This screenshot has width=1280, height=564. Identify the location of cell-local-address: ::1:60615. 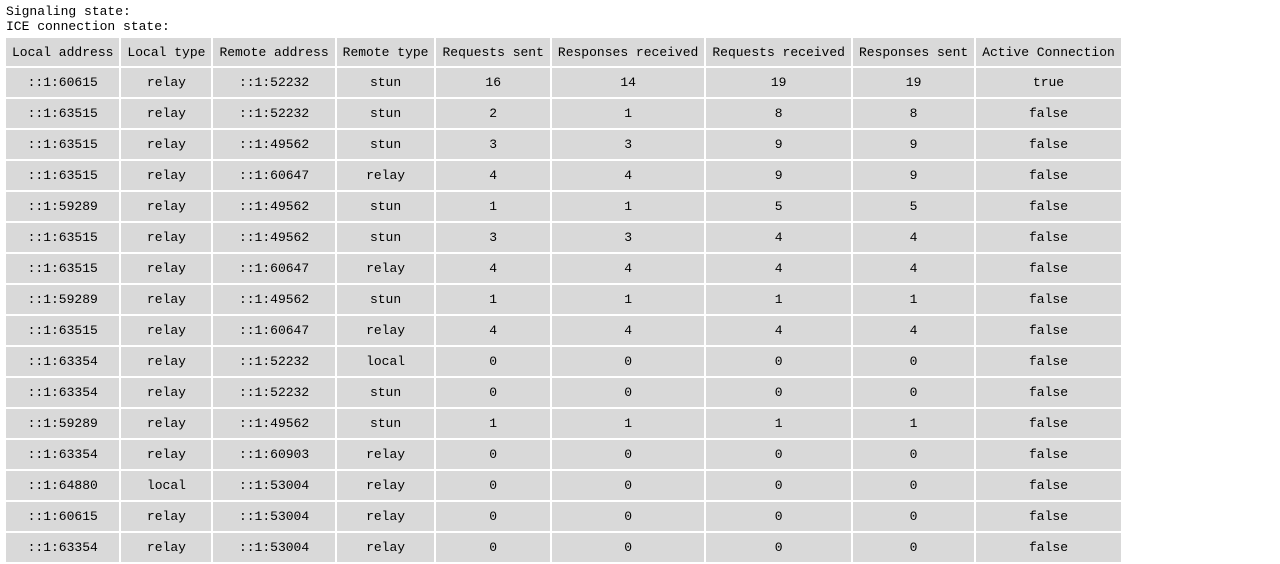
(63, 516).